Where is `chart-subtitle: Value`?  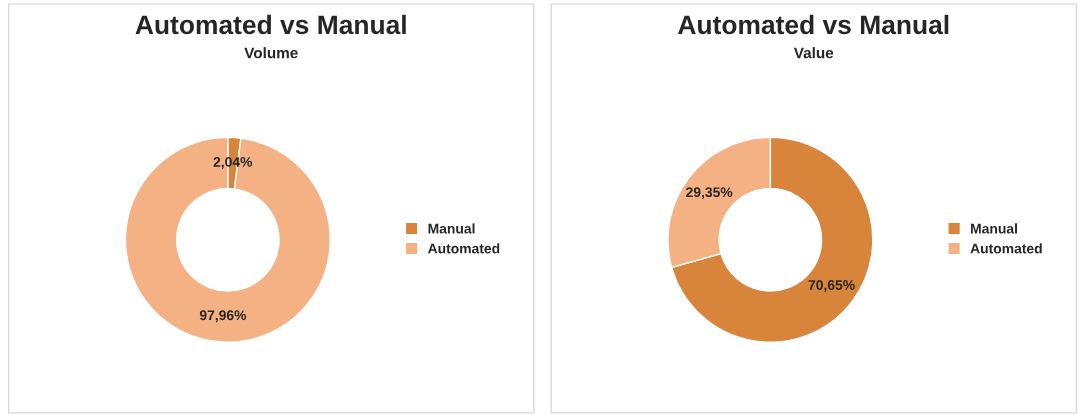 chart-subtitle: Value is located at coordinates (813, 53).